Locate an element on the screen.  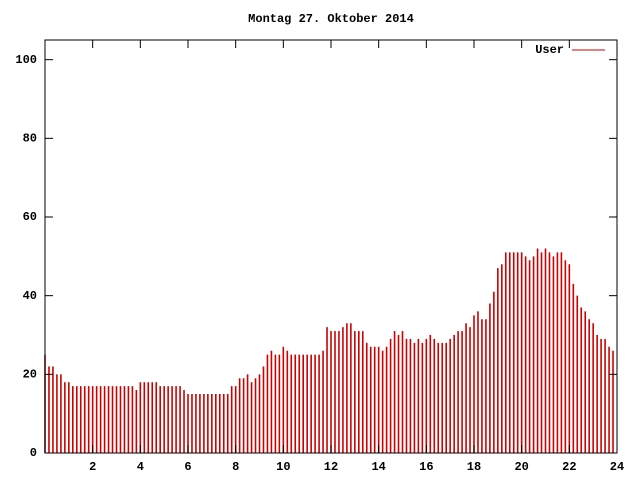
y-tick-label: 60 is located at coordinates (30, 217).